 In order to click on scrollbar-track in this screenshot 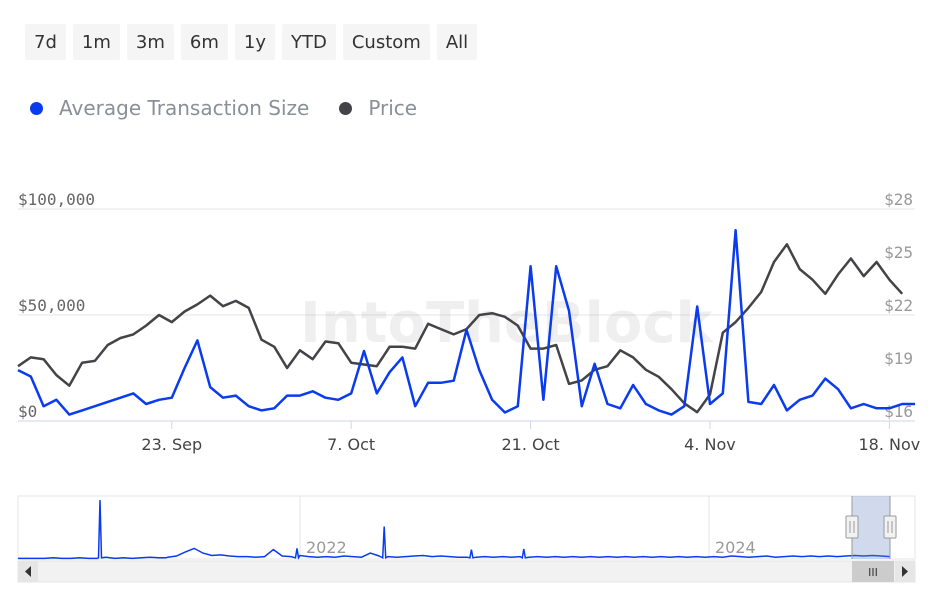, I will do `click(466, 571)`.